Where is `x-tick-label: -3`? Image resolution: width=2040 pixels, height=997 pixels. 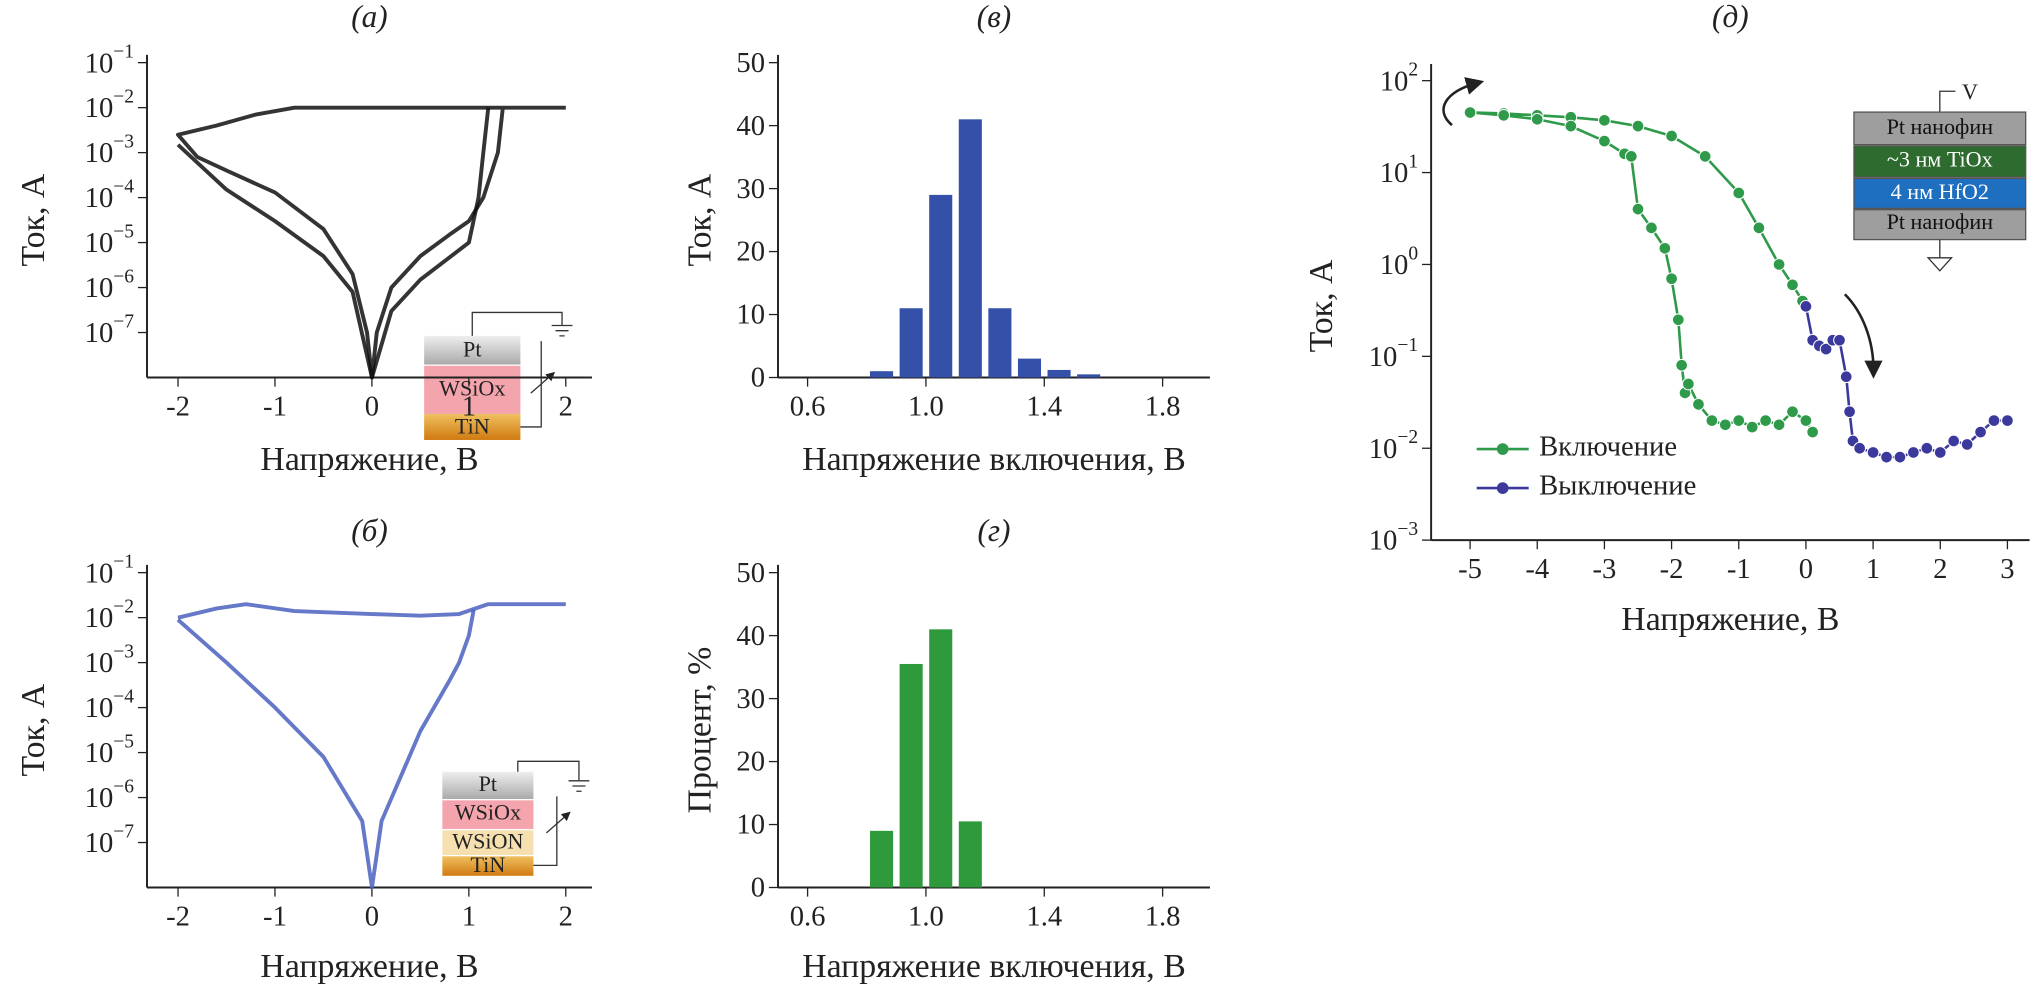
x-tick-label: -3 is located at coordinates (1604, 569).